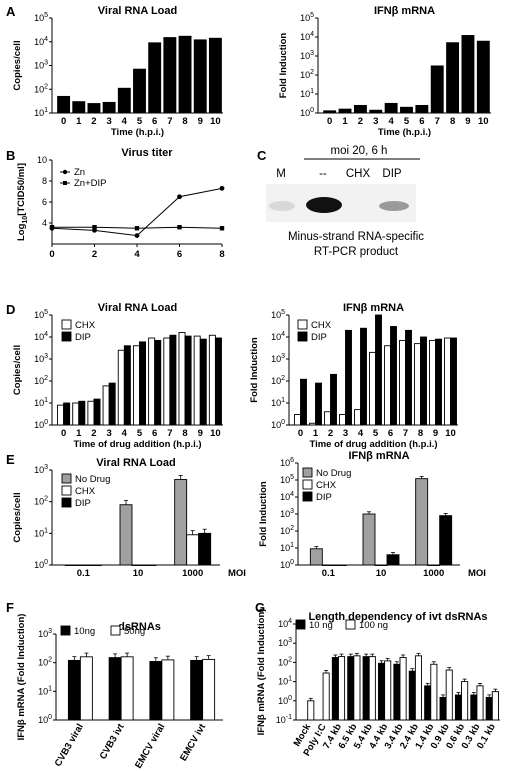  What do you see at coordinates (261, 672) in the screenshot?
I see `y-axis-label: IFNβ mRNA (Fold Induction)` at bounding box center [261, 672].